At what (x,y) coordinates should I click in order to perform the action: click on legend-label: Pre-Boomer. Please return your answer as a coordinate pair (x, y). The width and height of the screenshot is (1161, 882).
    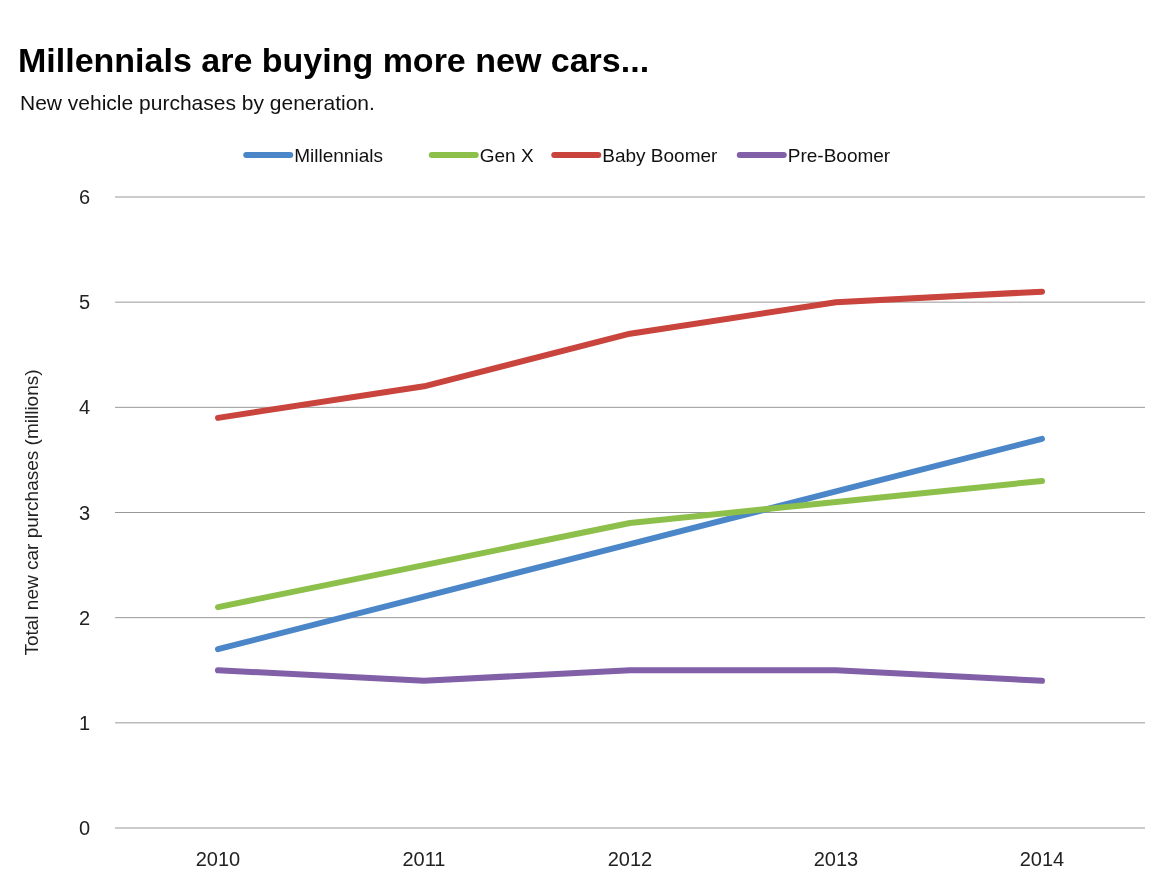
    Looking at the image, I should click on (839, 155).